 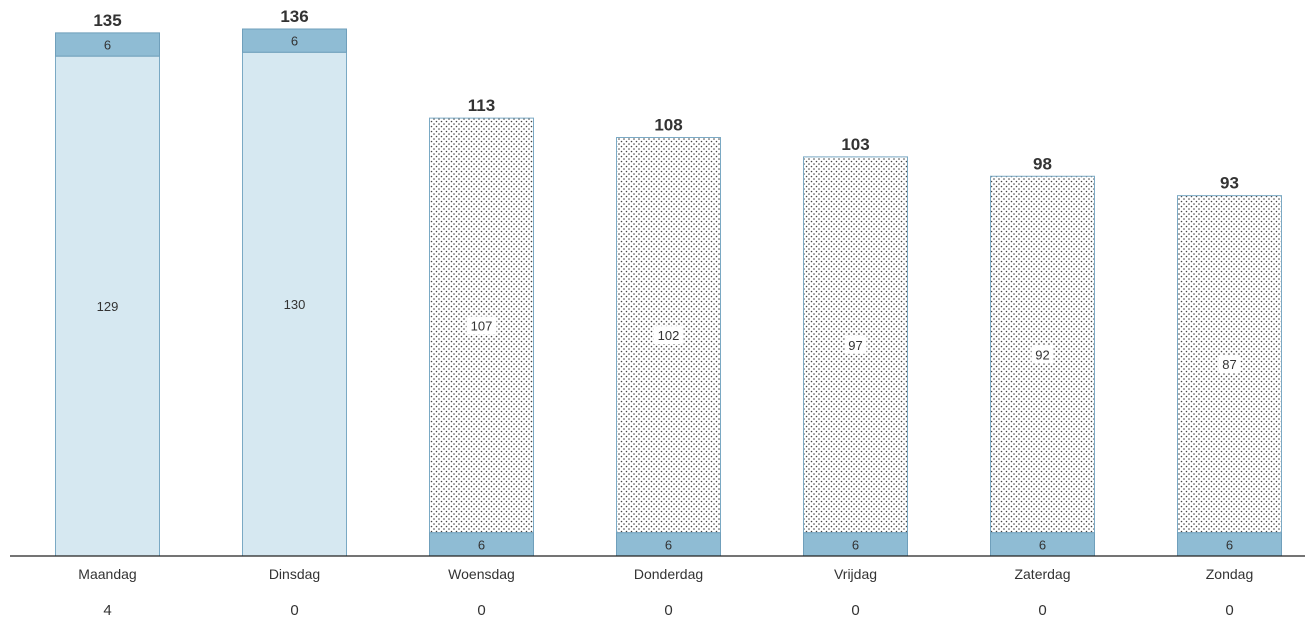 What do you see at coordinates (481, 574) in the screenshot?
I see `x-tick-label: Woensdag` at bounding box center [481, 574].